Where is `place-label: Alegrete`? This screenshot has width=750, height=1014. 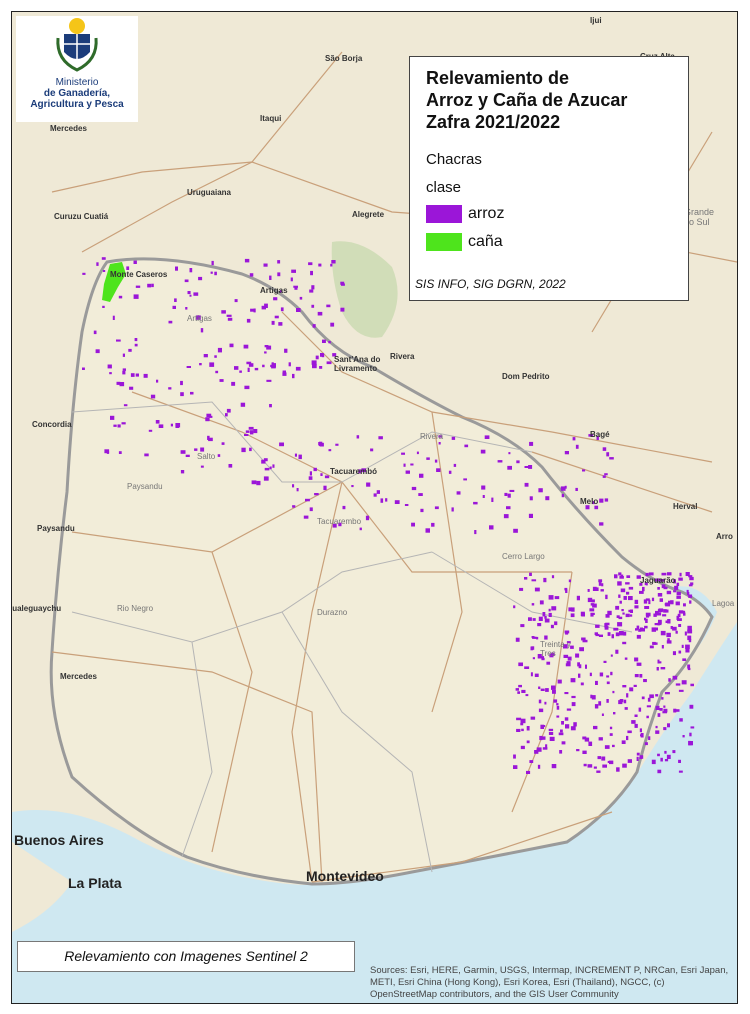 place-label: Alegrete is located at coordinates (368, 214).